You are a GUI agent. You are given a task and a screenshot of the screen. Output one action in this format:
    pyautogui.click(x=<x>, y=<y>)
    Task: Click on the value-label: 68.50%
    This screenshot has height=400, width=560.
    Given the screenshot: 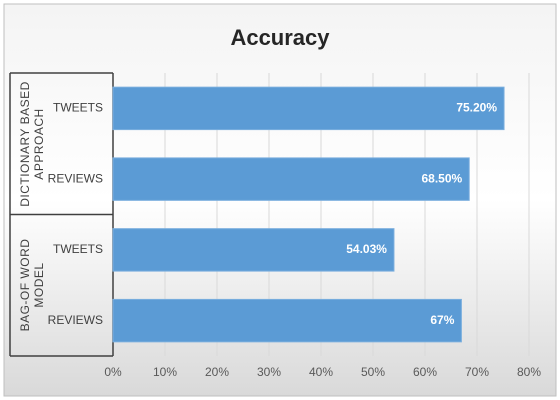 What is the action you would take?
    pyautogui.click(x=441, y=178)
    